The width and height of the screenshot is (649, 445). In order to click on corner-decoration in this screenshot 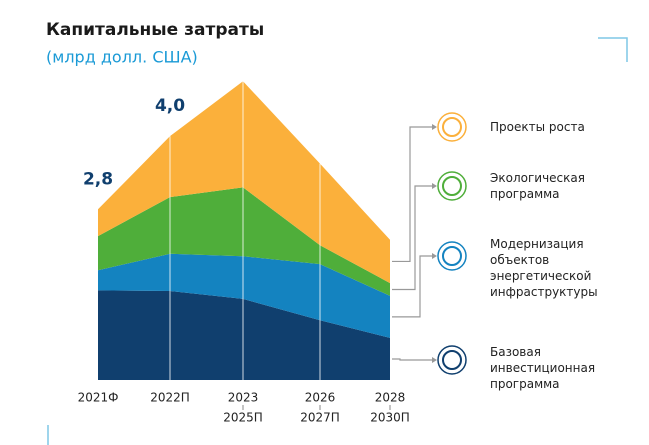, I will do `click(613, 49)`.